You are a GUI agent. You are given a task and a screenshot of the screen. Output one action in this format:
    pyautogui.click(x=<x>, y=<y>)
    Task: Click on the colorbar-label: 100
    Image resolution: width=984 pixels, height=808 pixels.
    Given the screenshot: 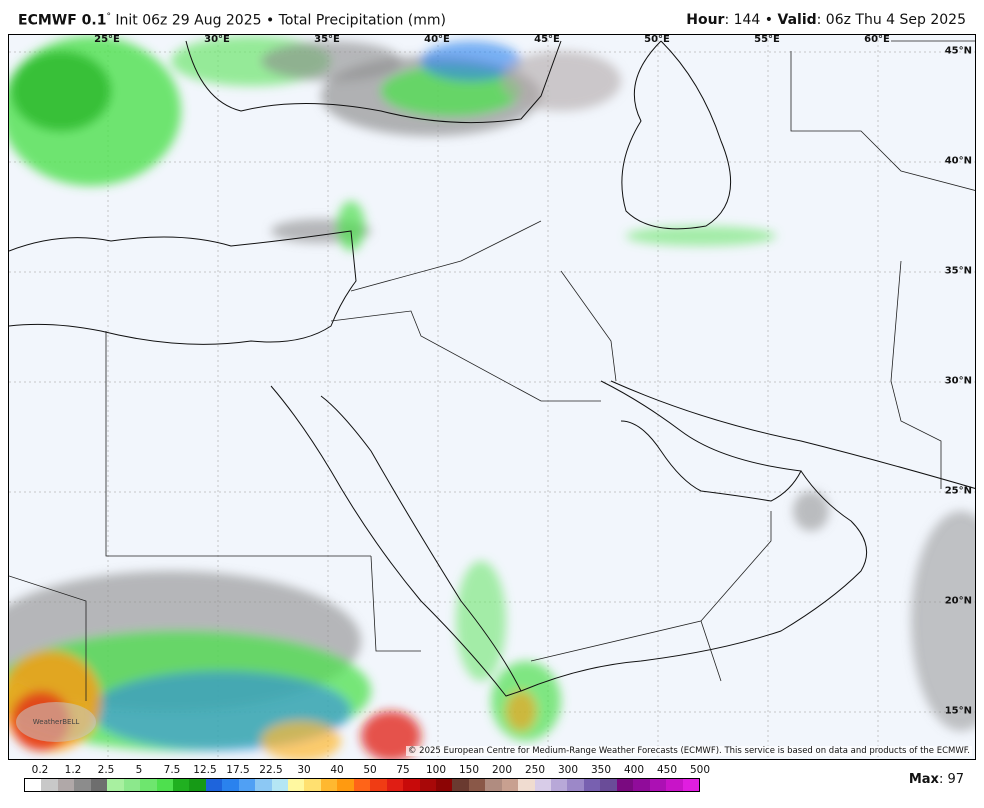 What is the action you would take?
    pyautogui.click(x=436, y=770)
    